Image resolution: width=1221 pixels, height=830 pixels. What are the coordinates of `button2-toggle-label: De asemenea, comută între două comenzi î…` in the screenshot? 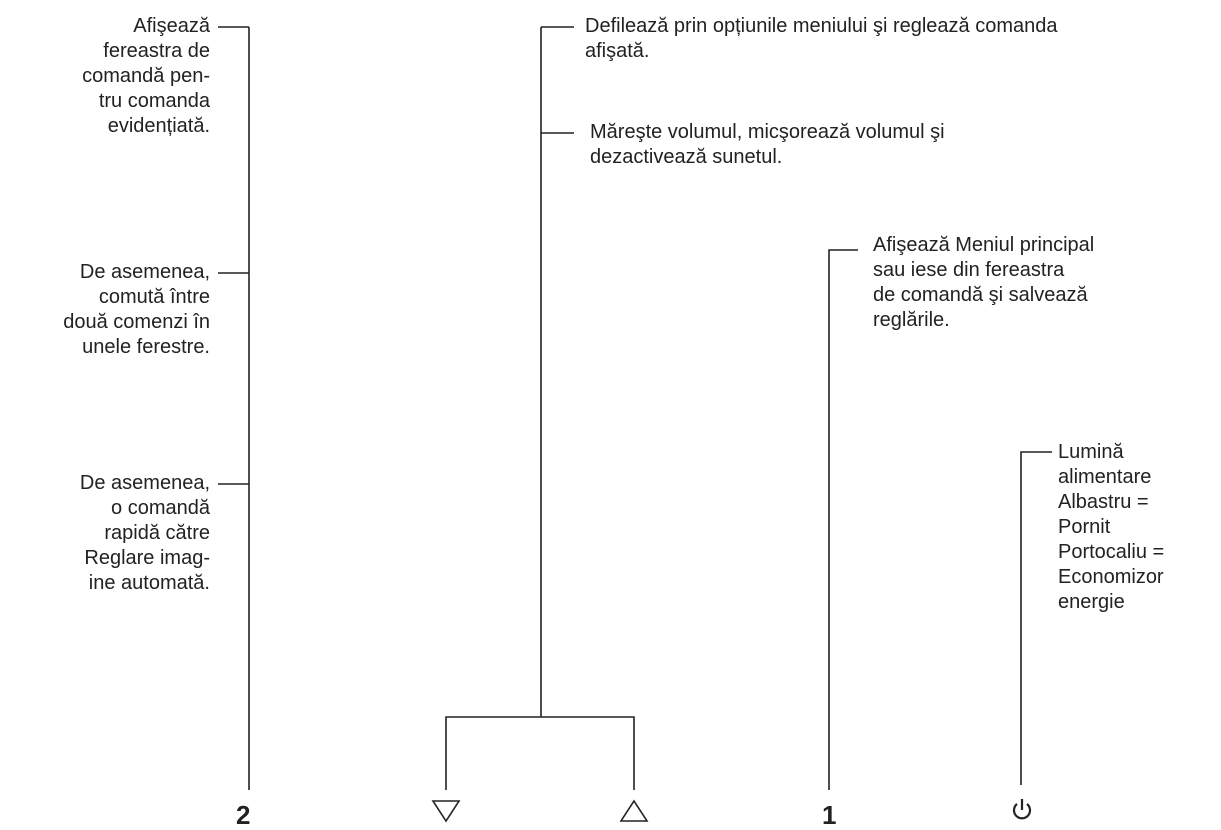 It's located at (136, 309).